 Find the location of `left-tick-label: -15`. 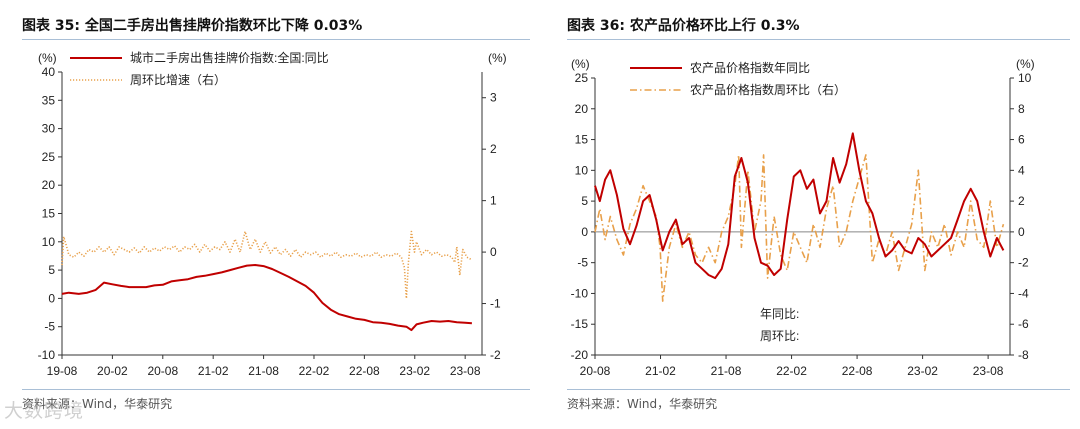

left-tick-label: -15 is located at coordinates (580, 324).